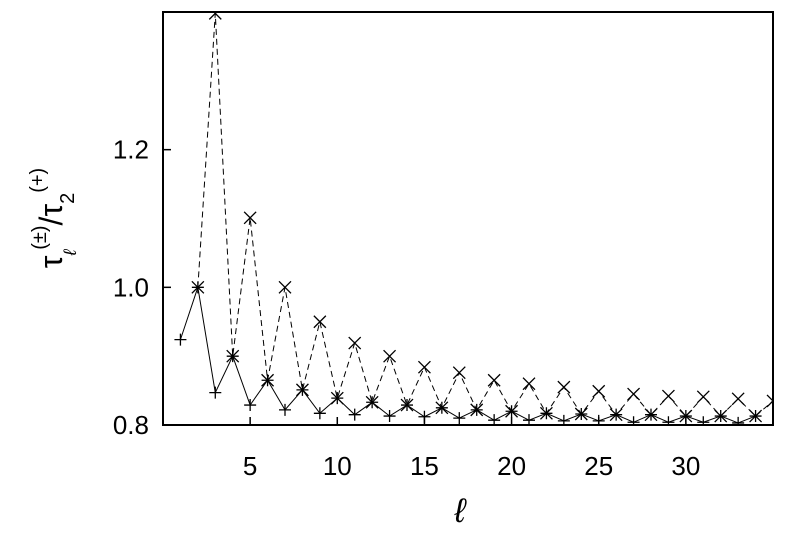 Image resolution: width=791 pixels, height=546 pixels. I want to click on x-tick-label: 15, so click(424, 466).